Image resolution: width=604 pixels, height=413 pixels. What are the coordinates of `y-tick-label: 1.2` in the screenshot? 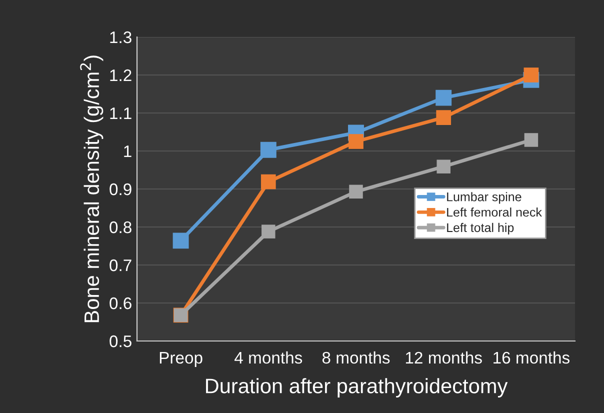 It's located at (121, 75).